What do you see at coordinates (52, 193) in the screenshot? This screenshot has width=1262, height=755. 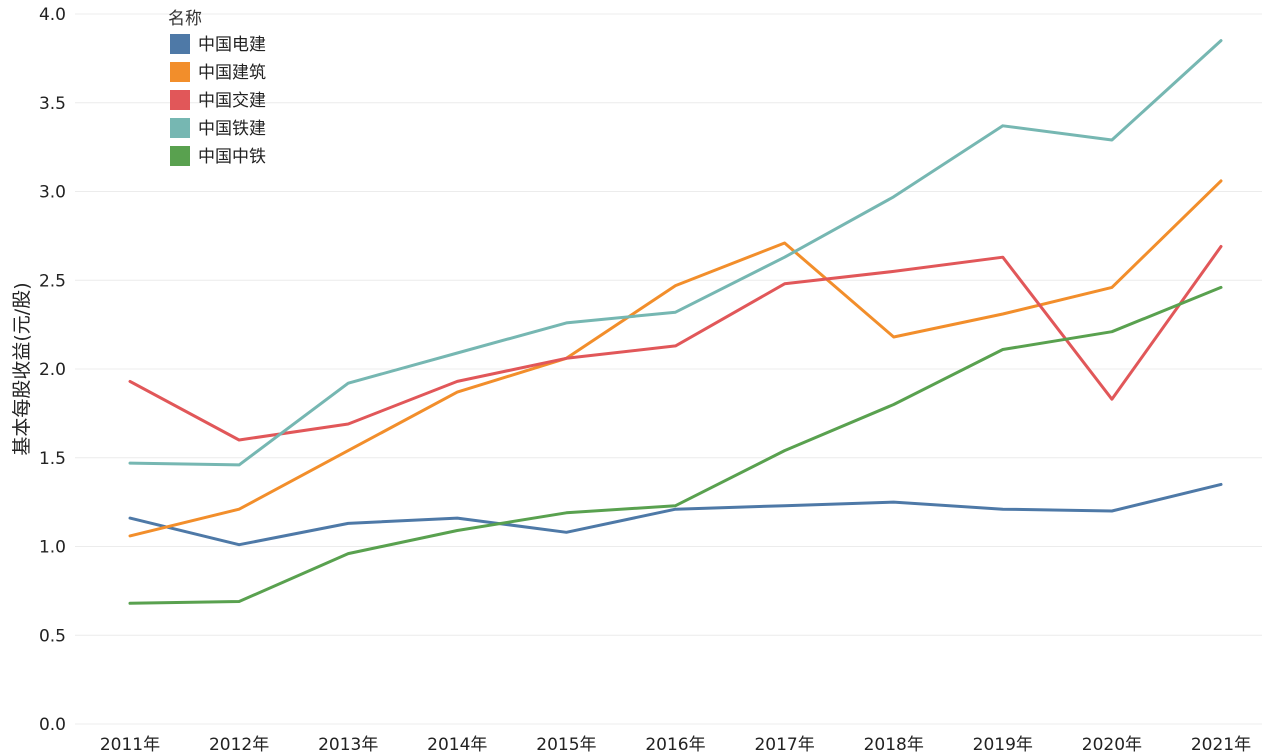 I see `y-tick-label: 3.0` at bounding box center [52, 193].